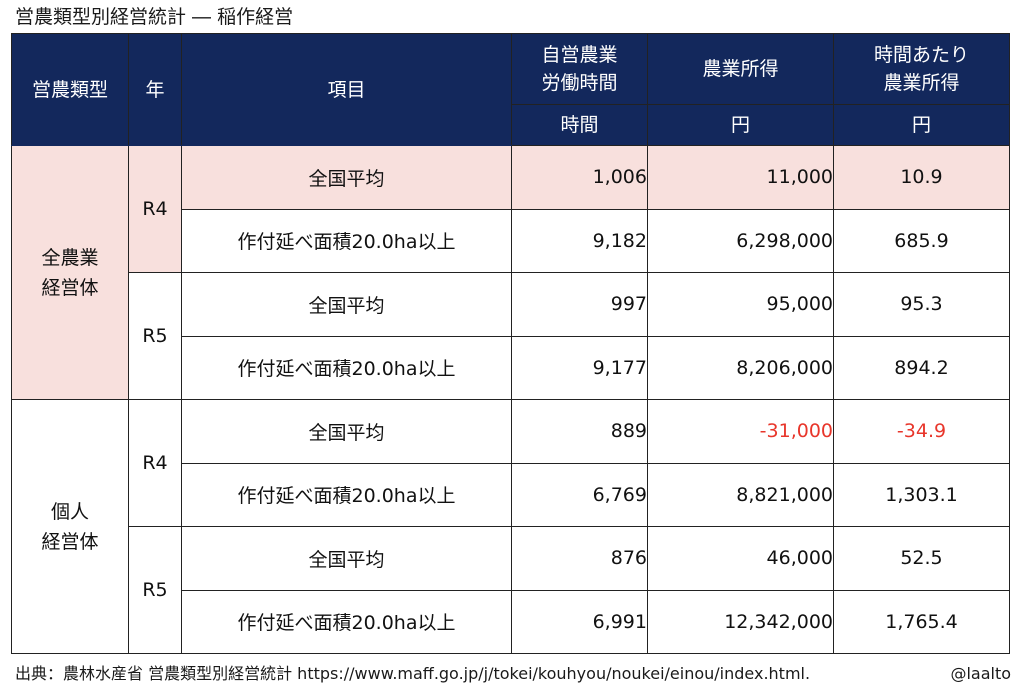 The width and height of the screenshot is (1024, 695). What do you see at coordinates (70, 257) in the screenshot?
I see `type-label-line1: 全農業` at bounding box center [70, 257].